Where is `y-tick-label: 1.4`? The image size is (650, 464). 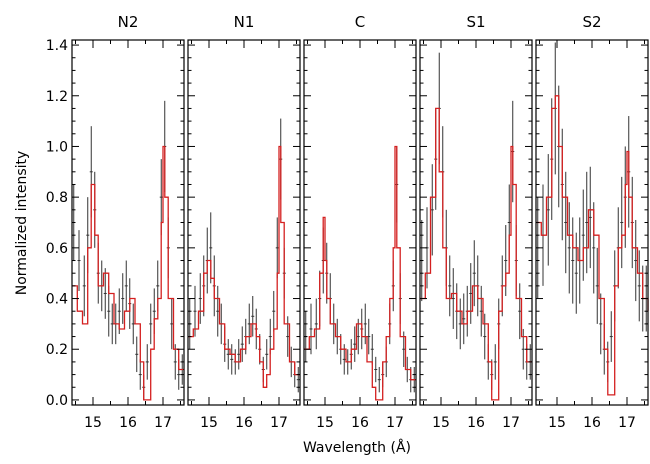 y-tick-label: 1.4 is located at coordinates (57, 46).